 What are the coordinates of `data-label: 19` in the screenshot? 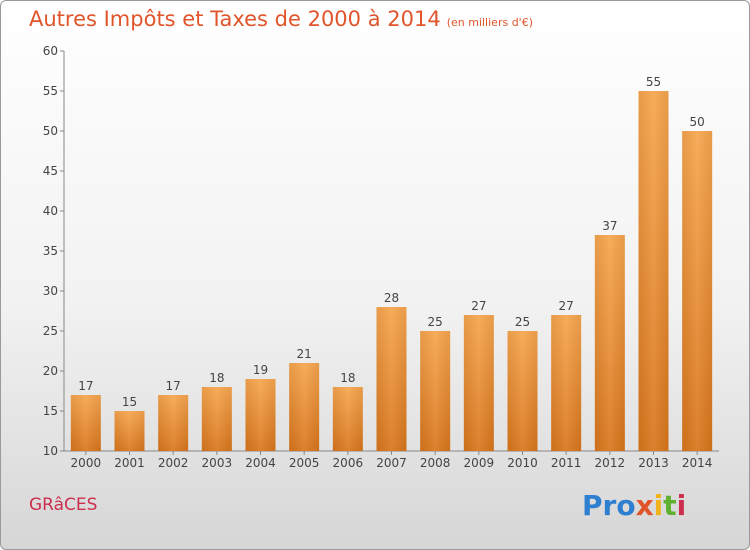 It's located at (260, 370).